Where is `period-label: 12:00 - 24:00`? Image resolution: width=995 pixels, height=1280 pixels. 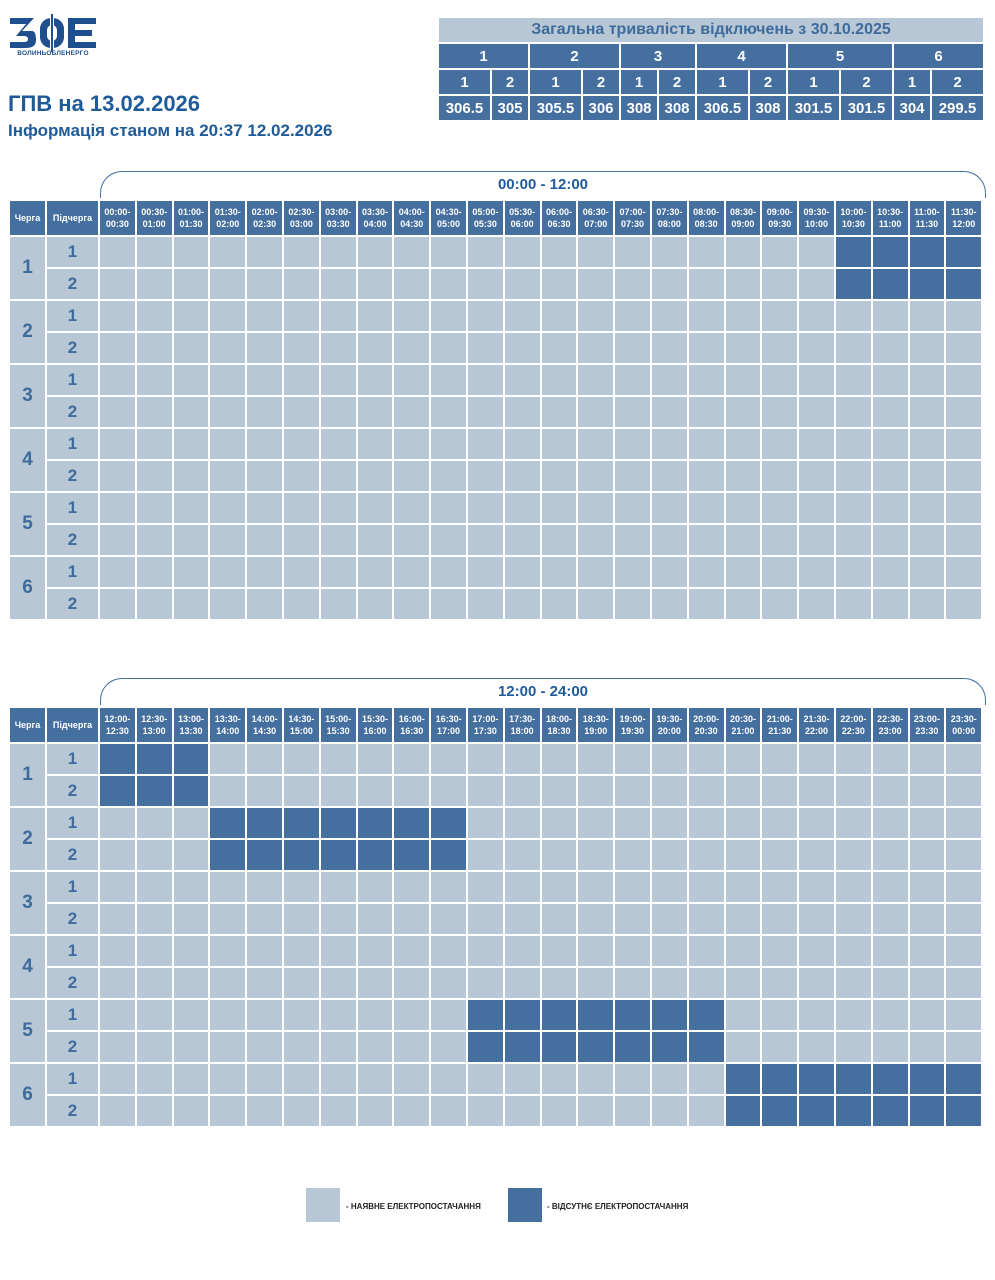 period-label: 12:00 - 24:00 is located at coordinates (543, 691).